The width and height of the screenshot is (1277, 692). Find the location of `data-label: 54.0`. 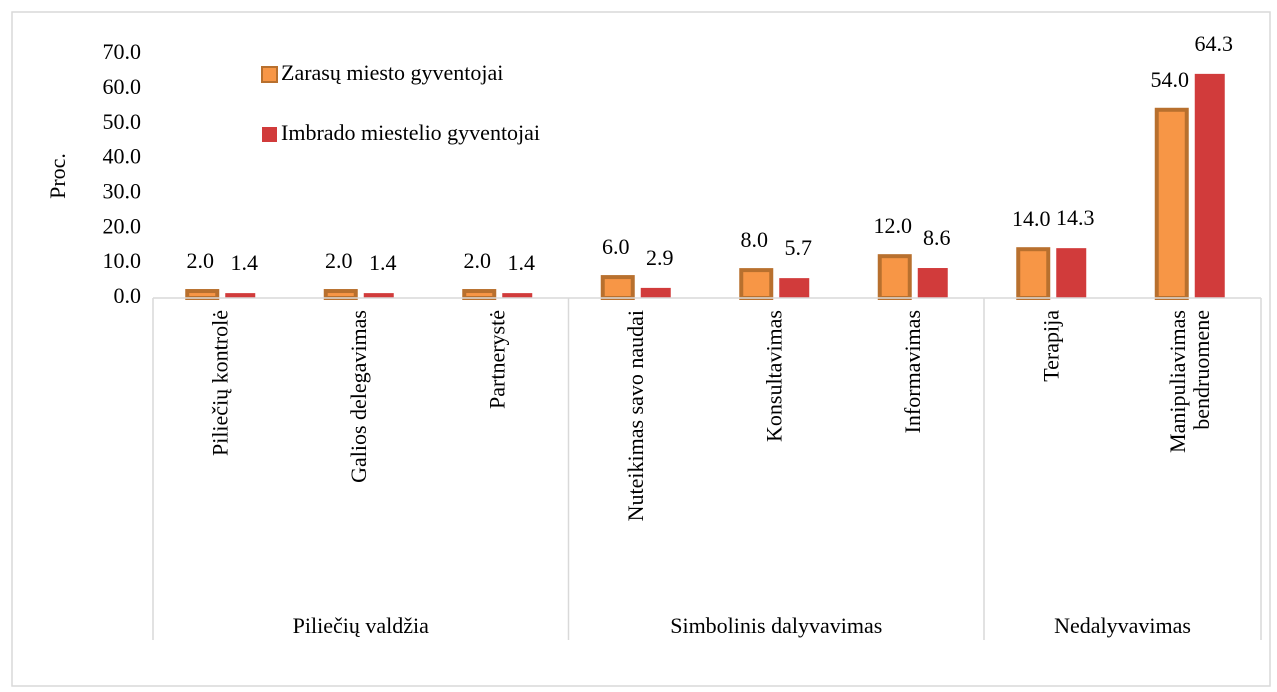

data-label: 54.0 is located at coordinates (1170, 79).